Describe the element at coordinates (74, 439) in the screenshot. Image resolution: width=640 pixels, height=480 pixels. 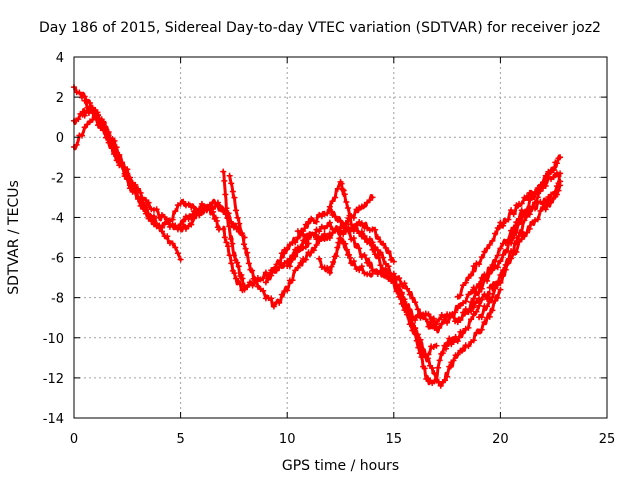
I see `x-tick-label: 0` at that location.